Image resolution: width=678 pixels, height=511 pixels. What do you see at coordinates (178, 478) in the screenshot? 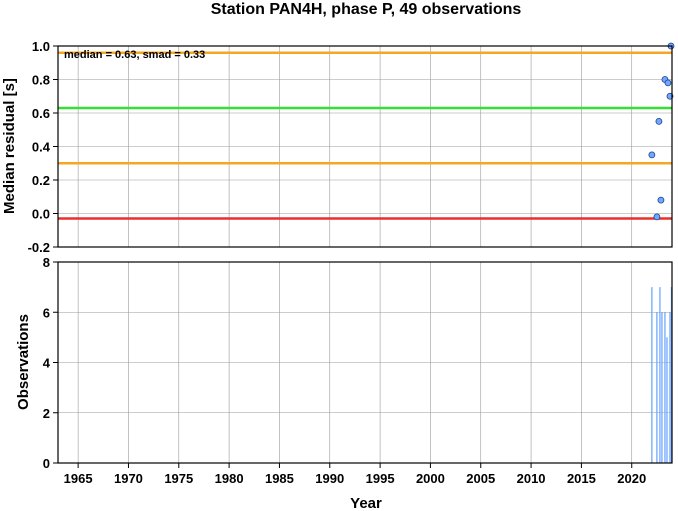
I see `x-tick-label: 1975` at bounding box center [178, 478].